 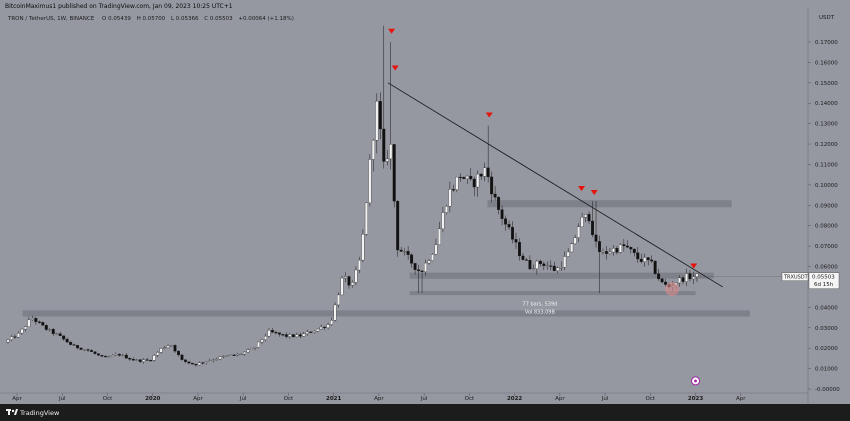 I want to click on current-price-badge: TRXUSDT 0.05503 6d 15h, so click(x=810, y=280).